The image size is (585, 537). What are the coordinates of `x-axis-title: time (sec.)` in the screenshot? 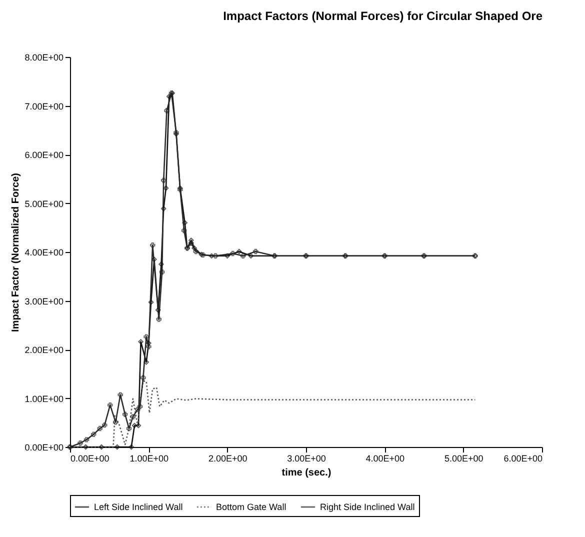 It's located at (307, 473).